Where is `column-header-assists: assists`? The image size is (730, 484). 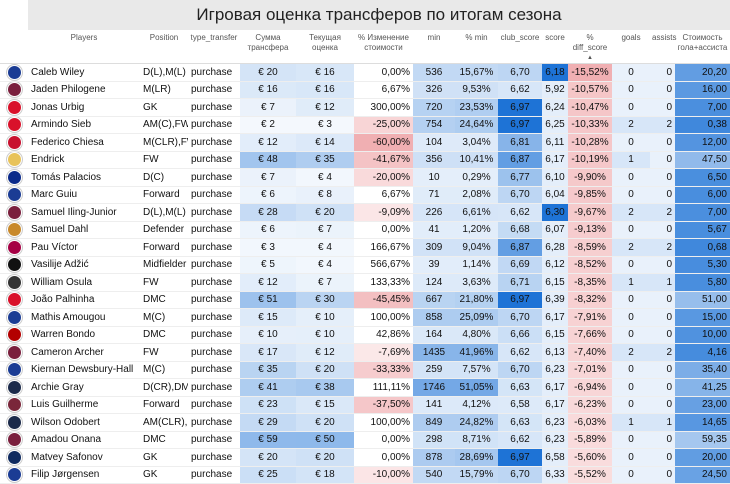 column-header-assists: assists is located at coordinates (663, 47).